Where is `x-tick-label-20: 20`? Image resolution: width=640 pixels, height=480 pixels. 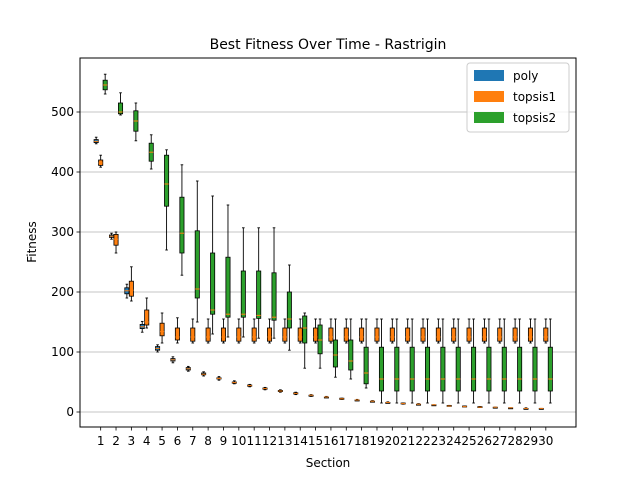
x-tick-label-20: 20 is located at coordinates (392, 441).